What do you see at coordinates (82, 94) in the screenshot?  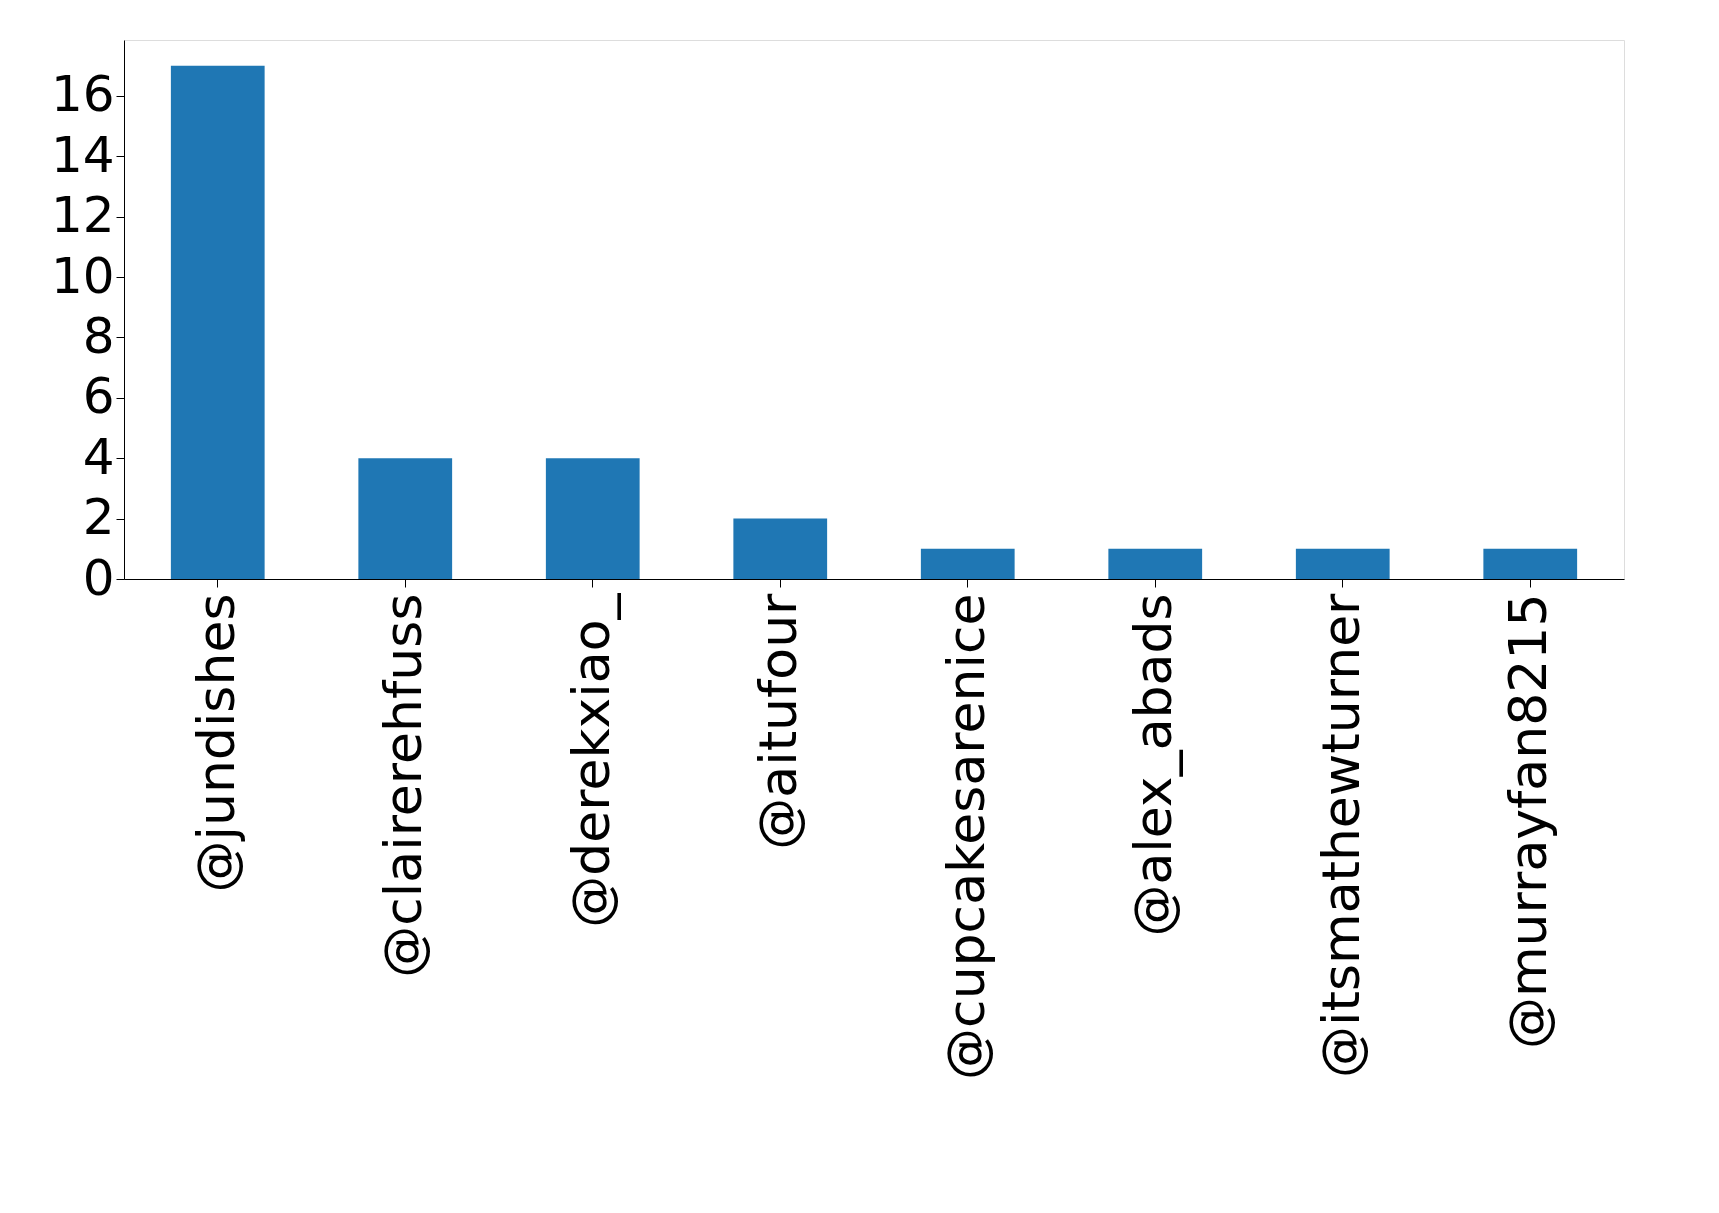 I see `y-tick-label: 16` at bounding box center [82, 94].